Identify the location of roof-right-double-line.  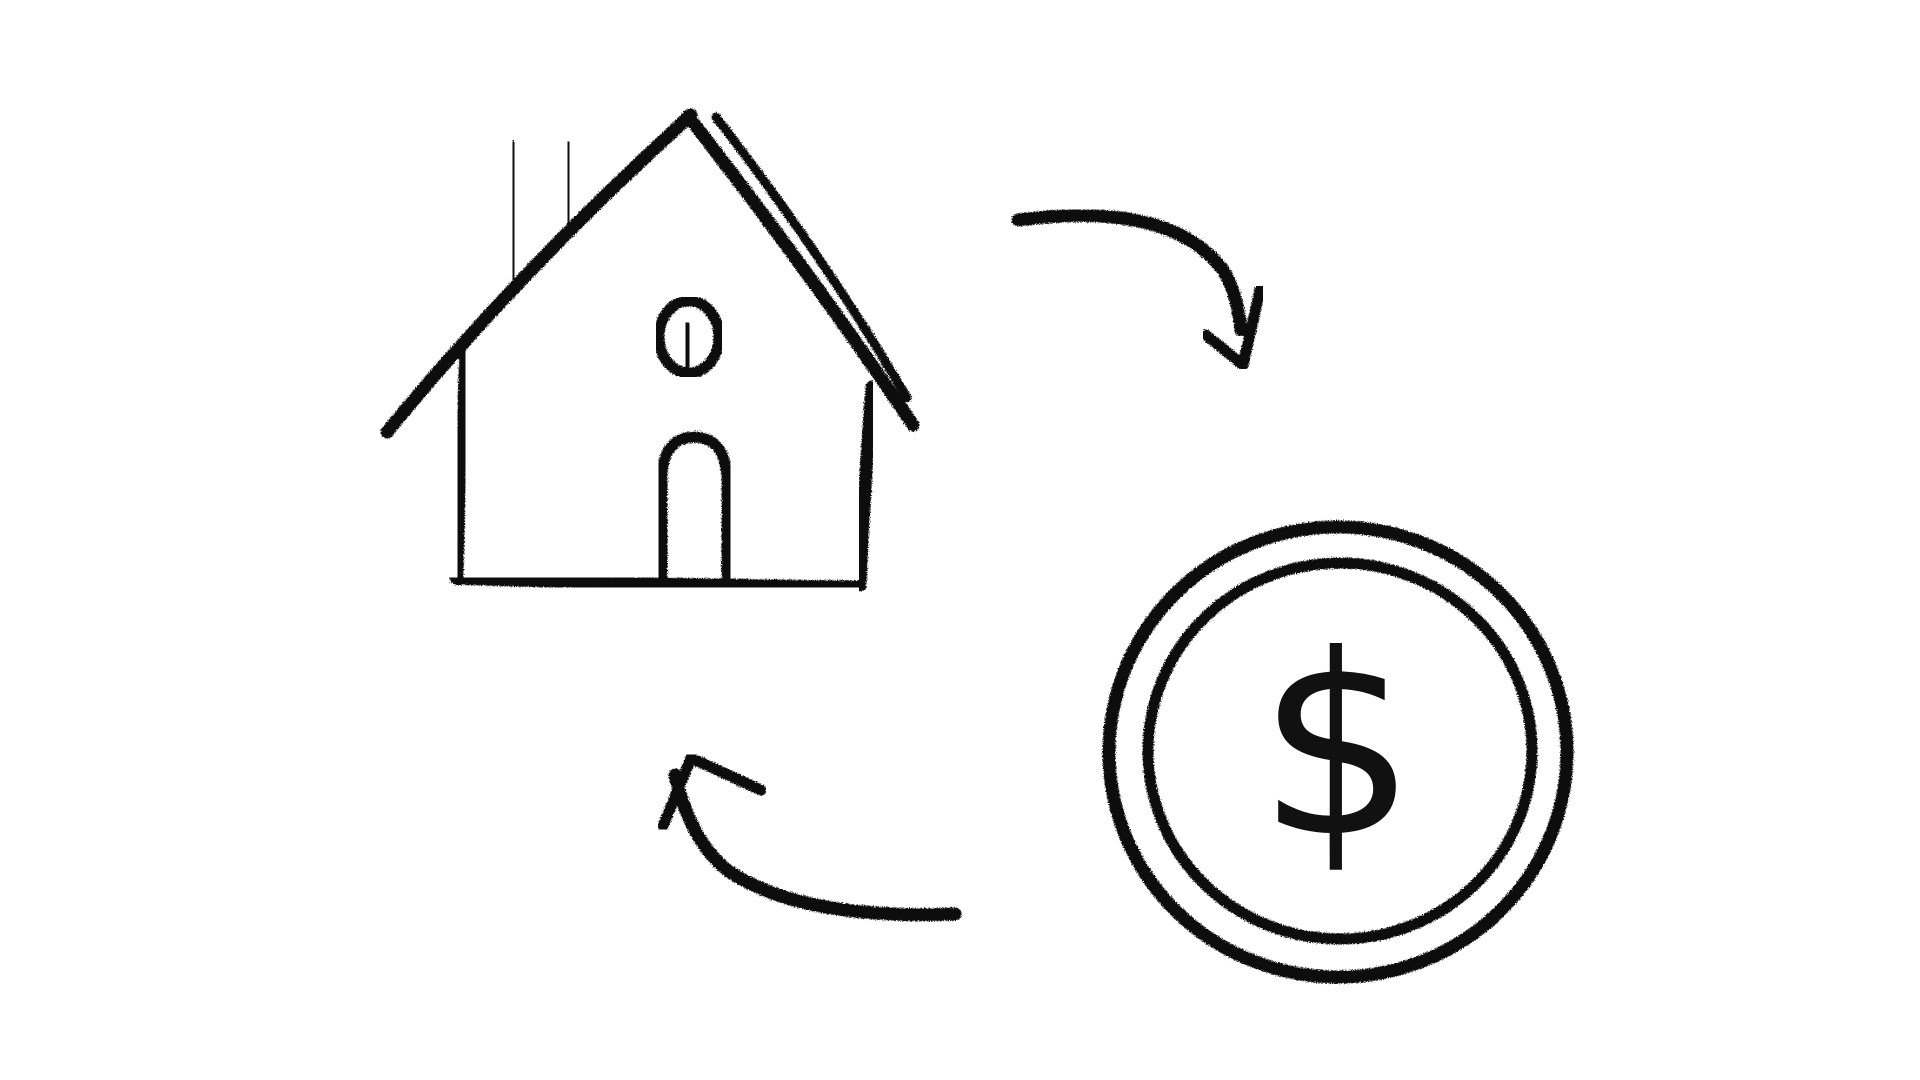
(811, 257).